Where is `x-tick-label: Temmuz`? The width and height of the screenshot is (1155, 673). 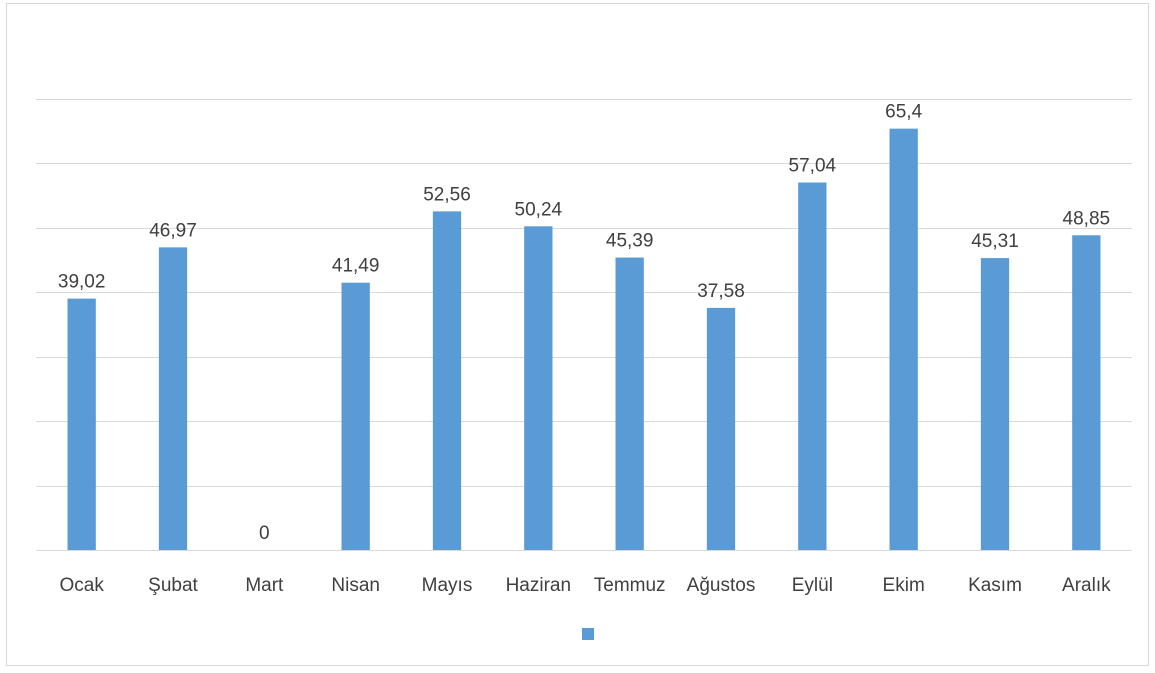
x-tick-label: Temmuz is located at coordinates (630, 585).